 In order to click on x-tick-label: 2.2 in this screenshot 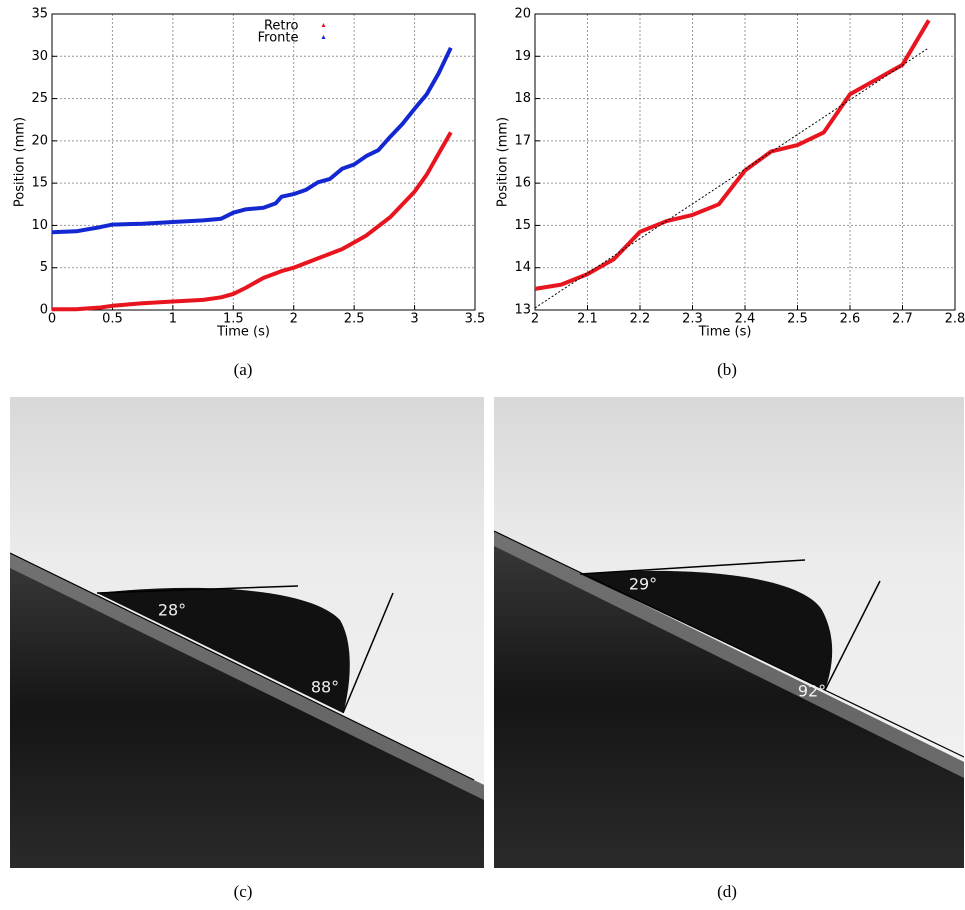, I will do `click(640, 319)`.